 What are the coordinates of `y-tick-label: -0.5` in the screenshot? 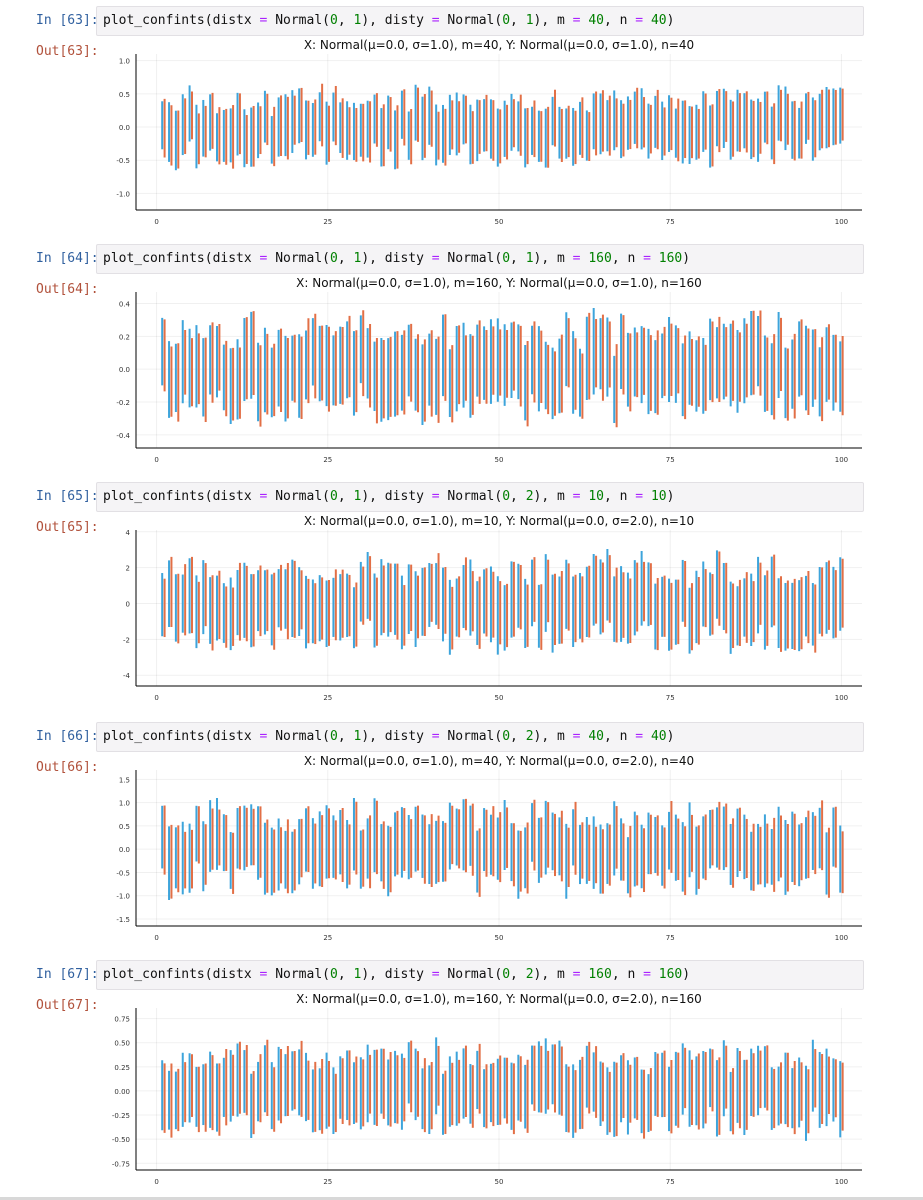 It's located at (123, 873).